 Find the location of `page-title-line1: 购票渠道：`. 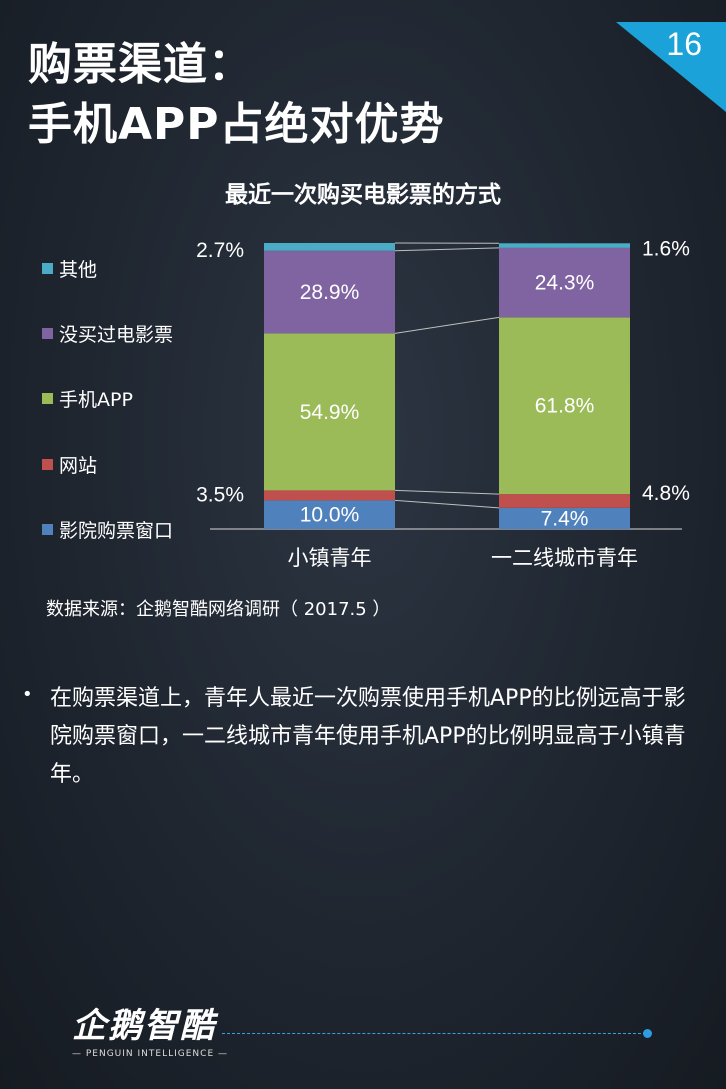

page-title-line1: 购票渠道： is located at coordinates (140, 64).